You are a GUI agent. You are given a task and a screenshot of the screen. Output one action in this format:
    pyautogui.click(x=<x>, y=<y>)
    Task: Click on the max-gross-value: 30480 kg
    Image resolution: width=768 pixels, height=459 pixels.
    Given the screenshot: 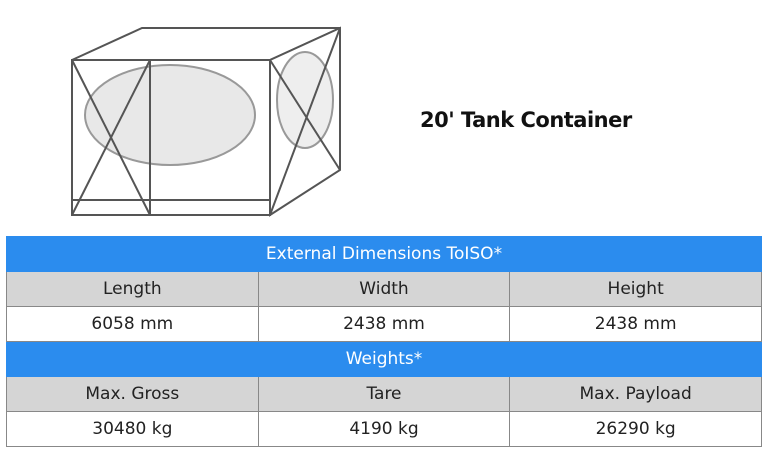 What is the action you would take?
    pyautogui.click(x=132, y=429)
    